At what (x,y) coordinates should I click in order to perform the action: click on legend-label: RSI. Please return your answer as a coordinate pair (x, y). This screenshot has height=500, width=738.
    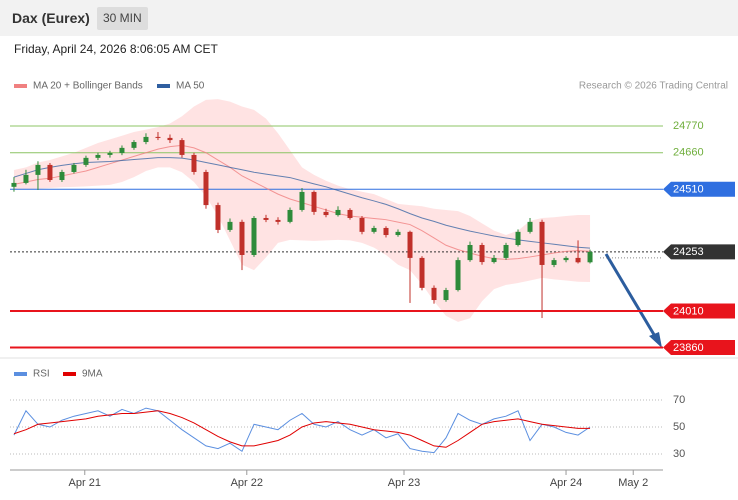
    Looking at the image, I should click on (41, 374).